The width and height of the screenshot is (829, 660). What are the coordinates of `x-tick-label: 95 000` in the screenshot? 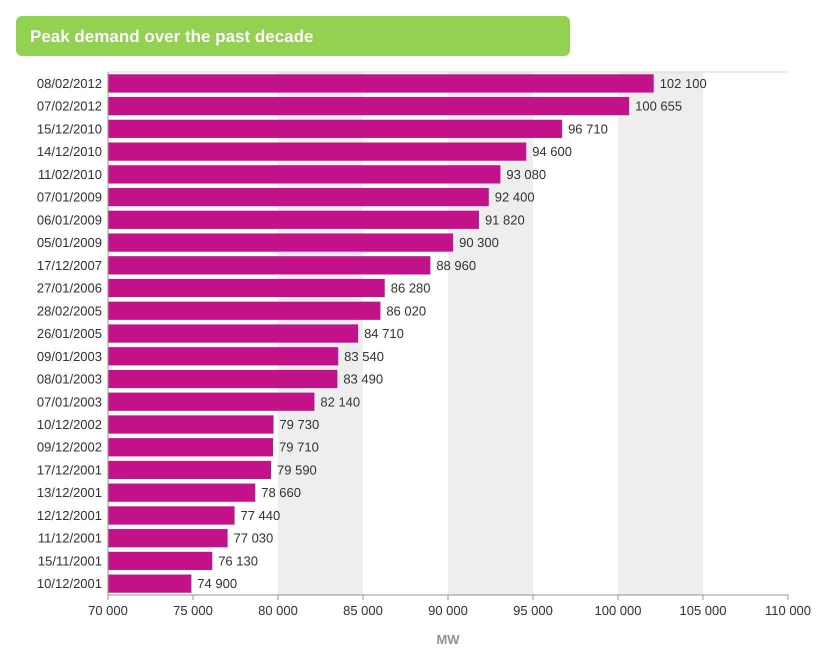 It's located at (533, 610).